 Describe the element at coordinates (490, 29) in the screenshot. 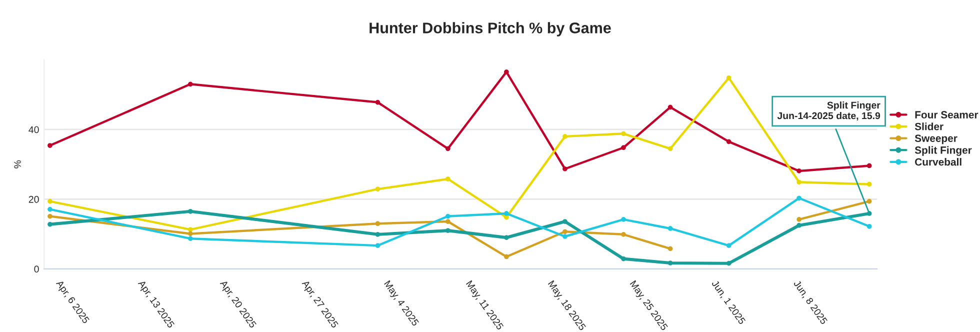

I see `chart-title: Hunter Dobbins Pitch % by Game` at that location.